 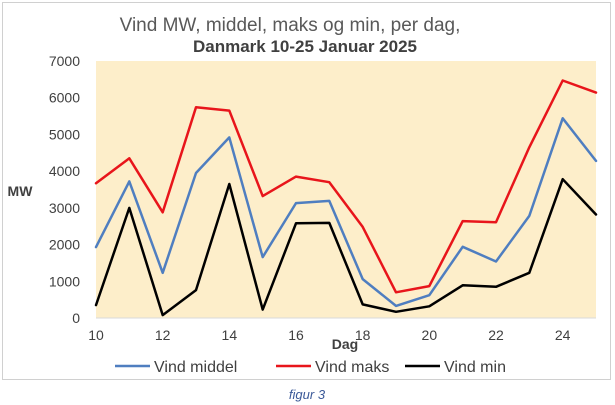 What do you see at coordinates (230, 335) in the screenshot?
I see `x-tick-label: 14` at bounding box center [230, 335].